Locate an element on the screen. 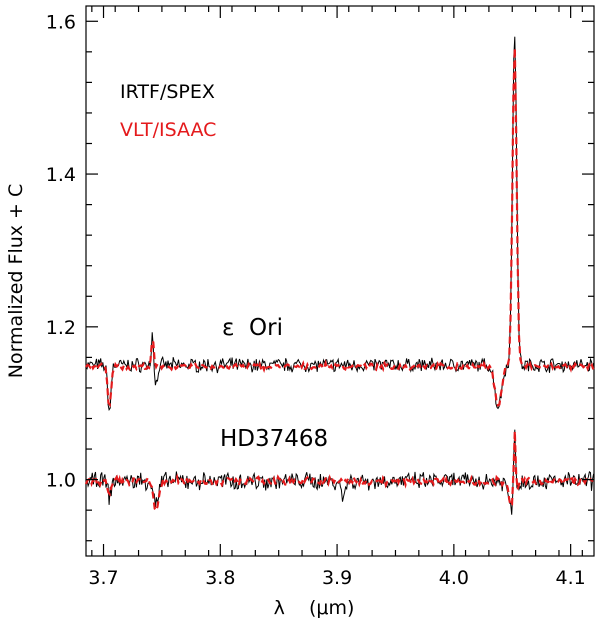  y-tick-label: 1.0 is located at coordinates (61, 481).